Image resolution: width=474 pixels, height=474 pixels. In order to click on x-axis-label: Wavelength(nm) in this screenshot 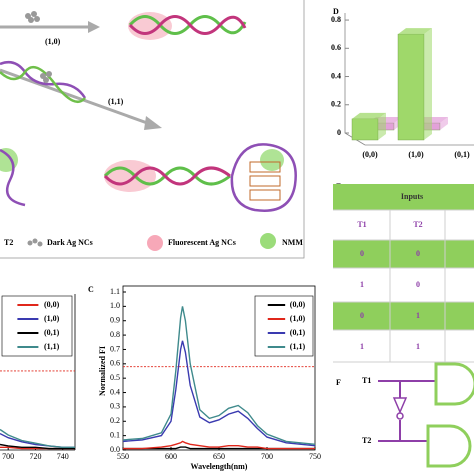, I will do `click(219, 466)`.